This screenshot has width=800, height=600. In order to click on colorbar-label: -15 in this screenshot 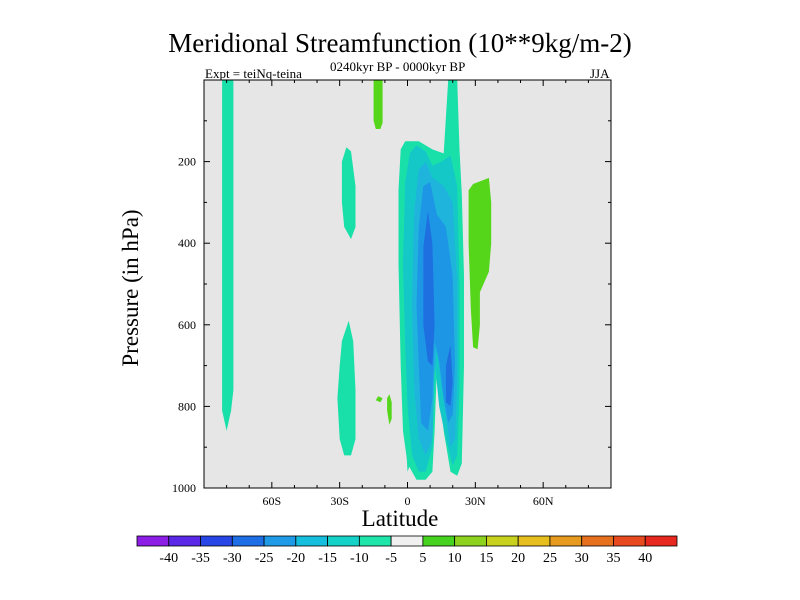, I will do `click(327, 558)`.